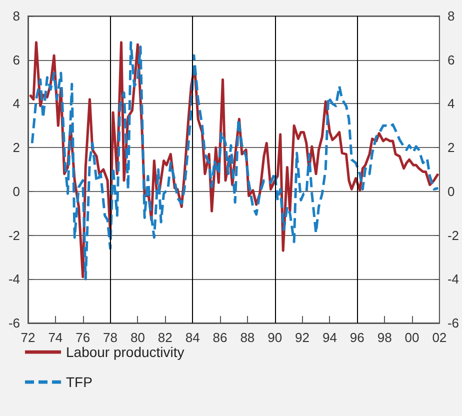 The height and width of the screenshot is (416, 462). What do you see at coordinates (357, 337) in the screenshot?
I see `x-tick-label: 96` at bounding box center [357, 337].